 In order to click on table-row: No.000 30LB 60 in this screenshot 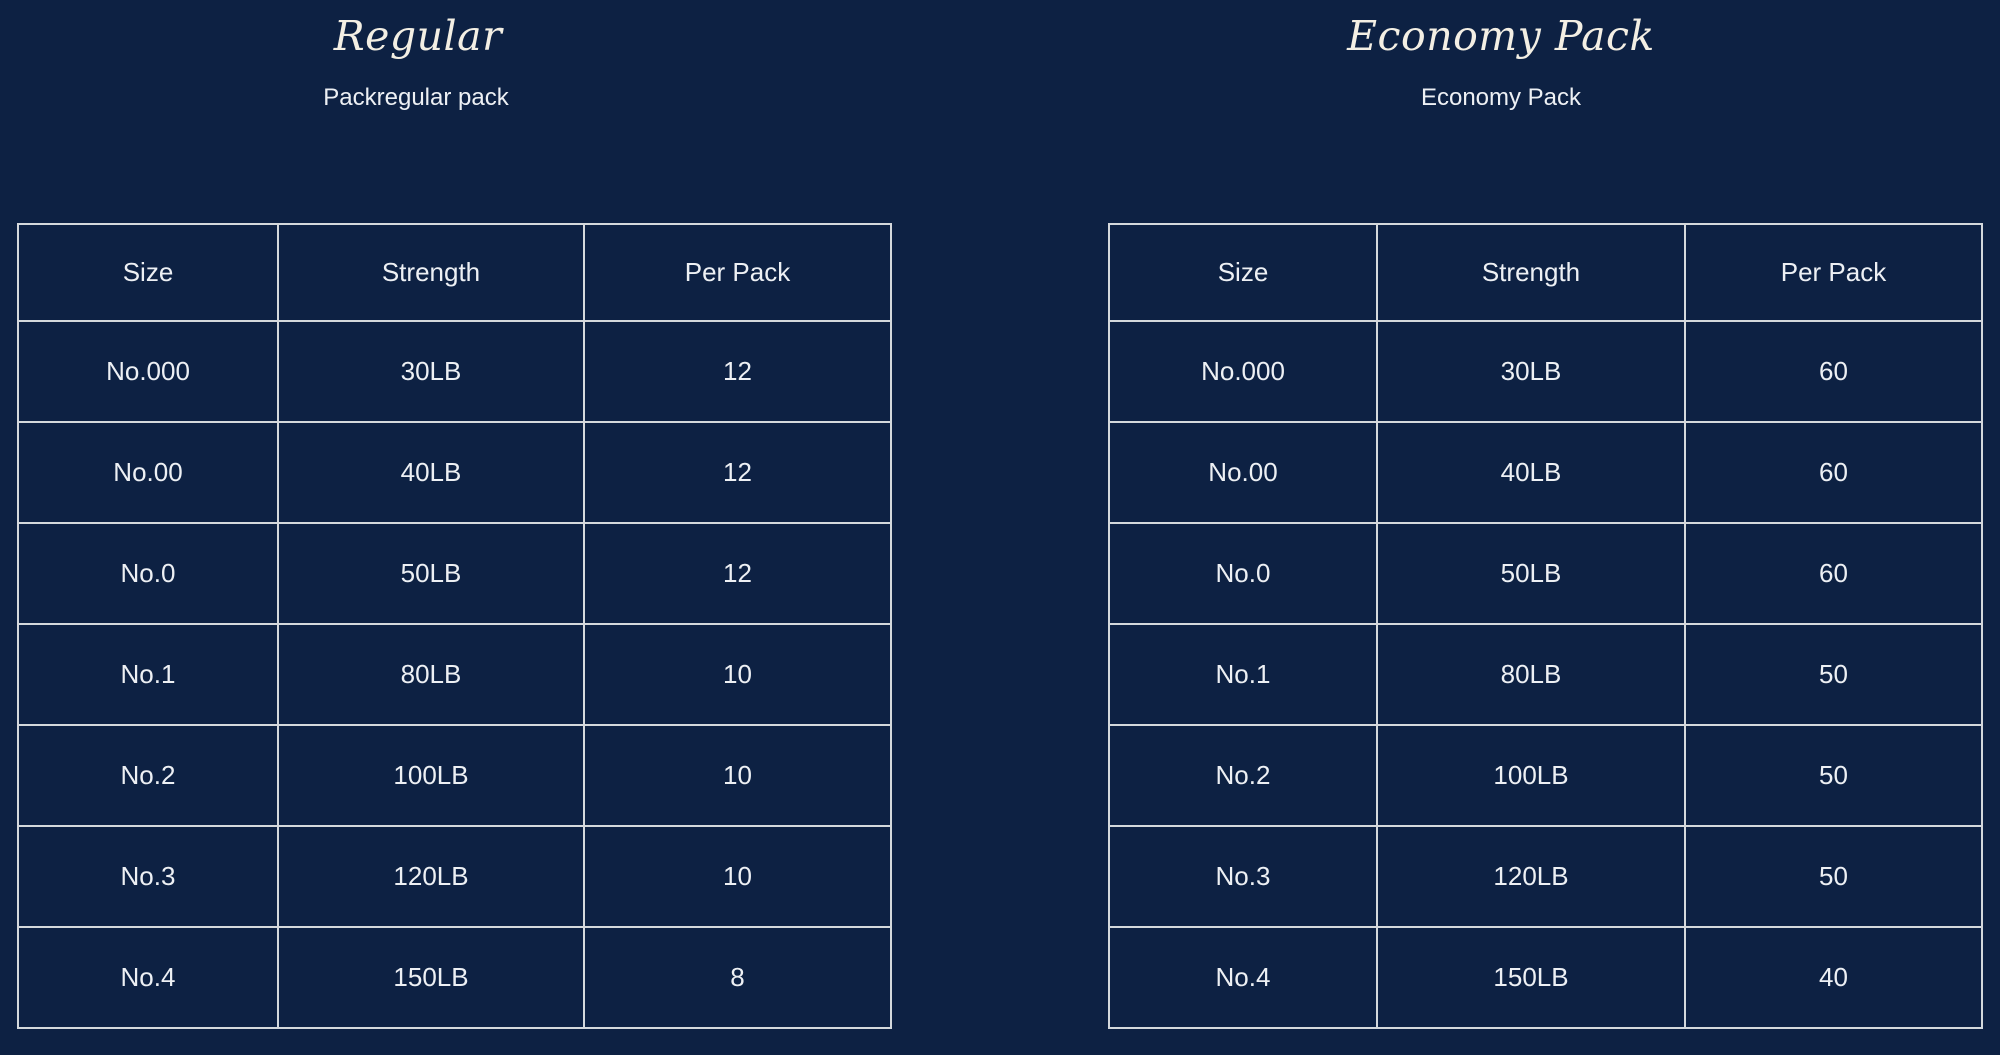, I will do `click(1545, 371)`.